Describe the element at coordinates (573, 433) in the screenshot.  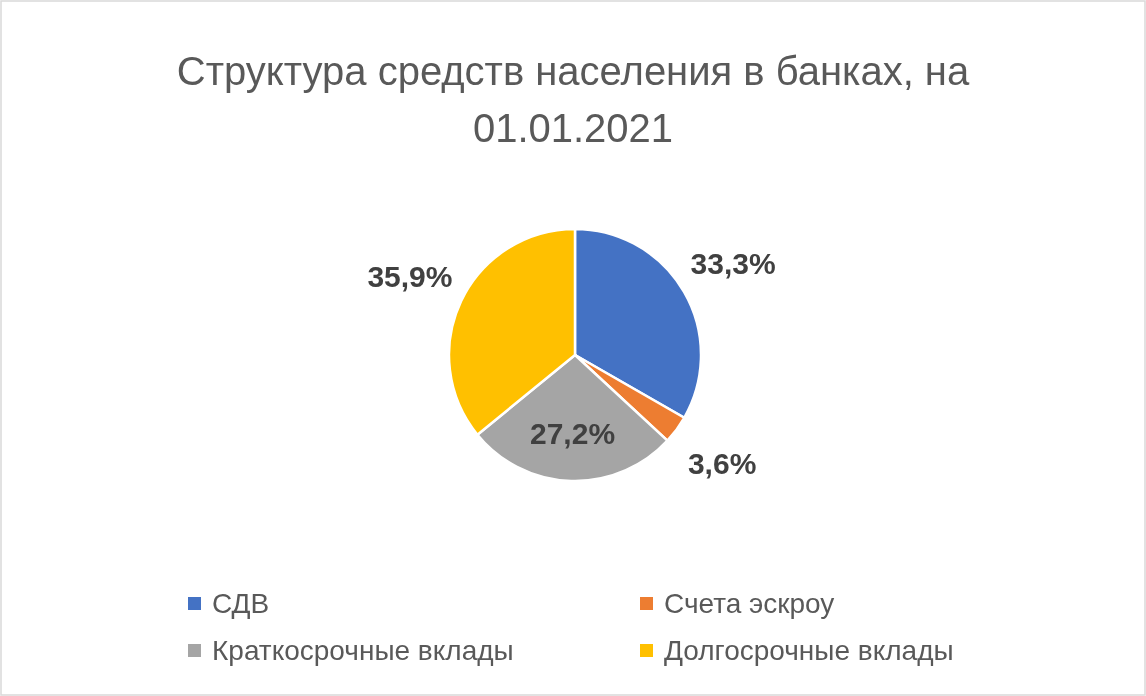
I see `data-label: 27,2%` at that location.